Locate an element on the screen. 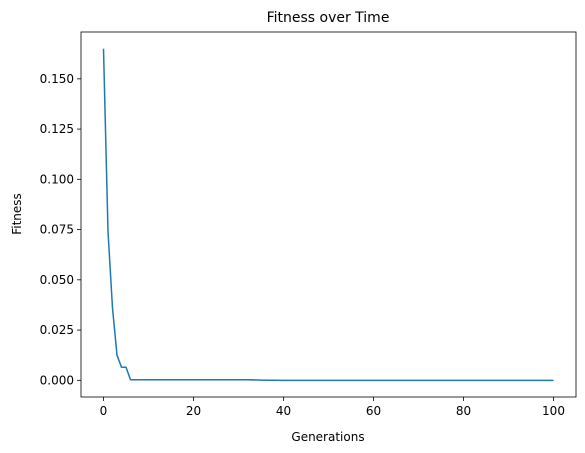 This screenshot has height=453, width=585. chart-title: Fitness over Time is located at coordinates (328, 18).